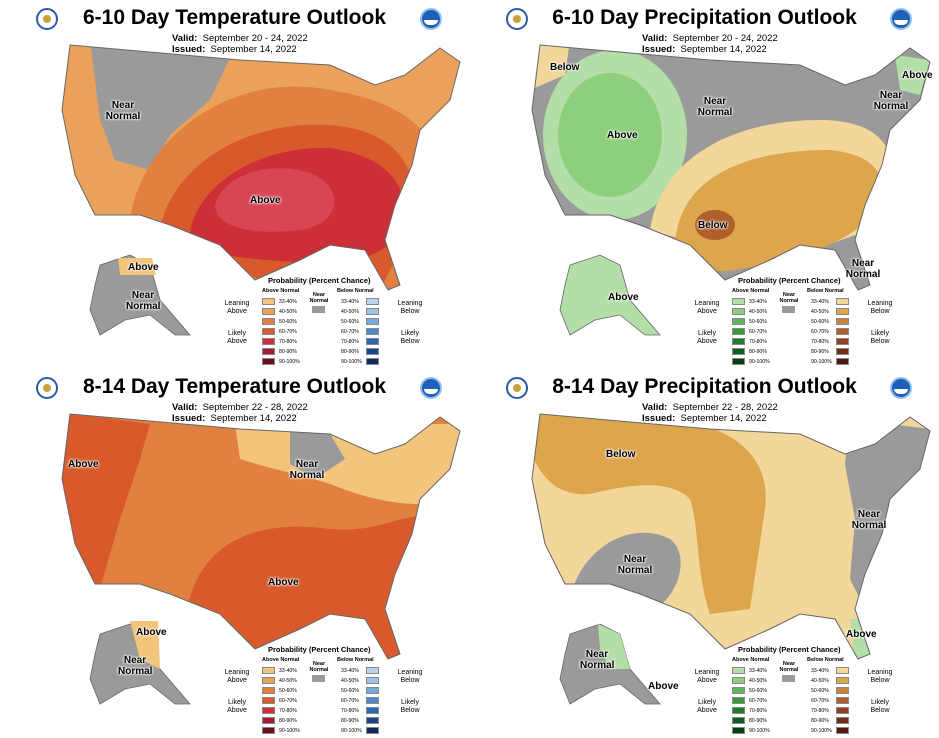 The height and width of the screenshot is (738, 939). Describe the element at coordinates (715, 107) in the screenshot. I see `label-near-normal-plains: Near Normal` at that location.